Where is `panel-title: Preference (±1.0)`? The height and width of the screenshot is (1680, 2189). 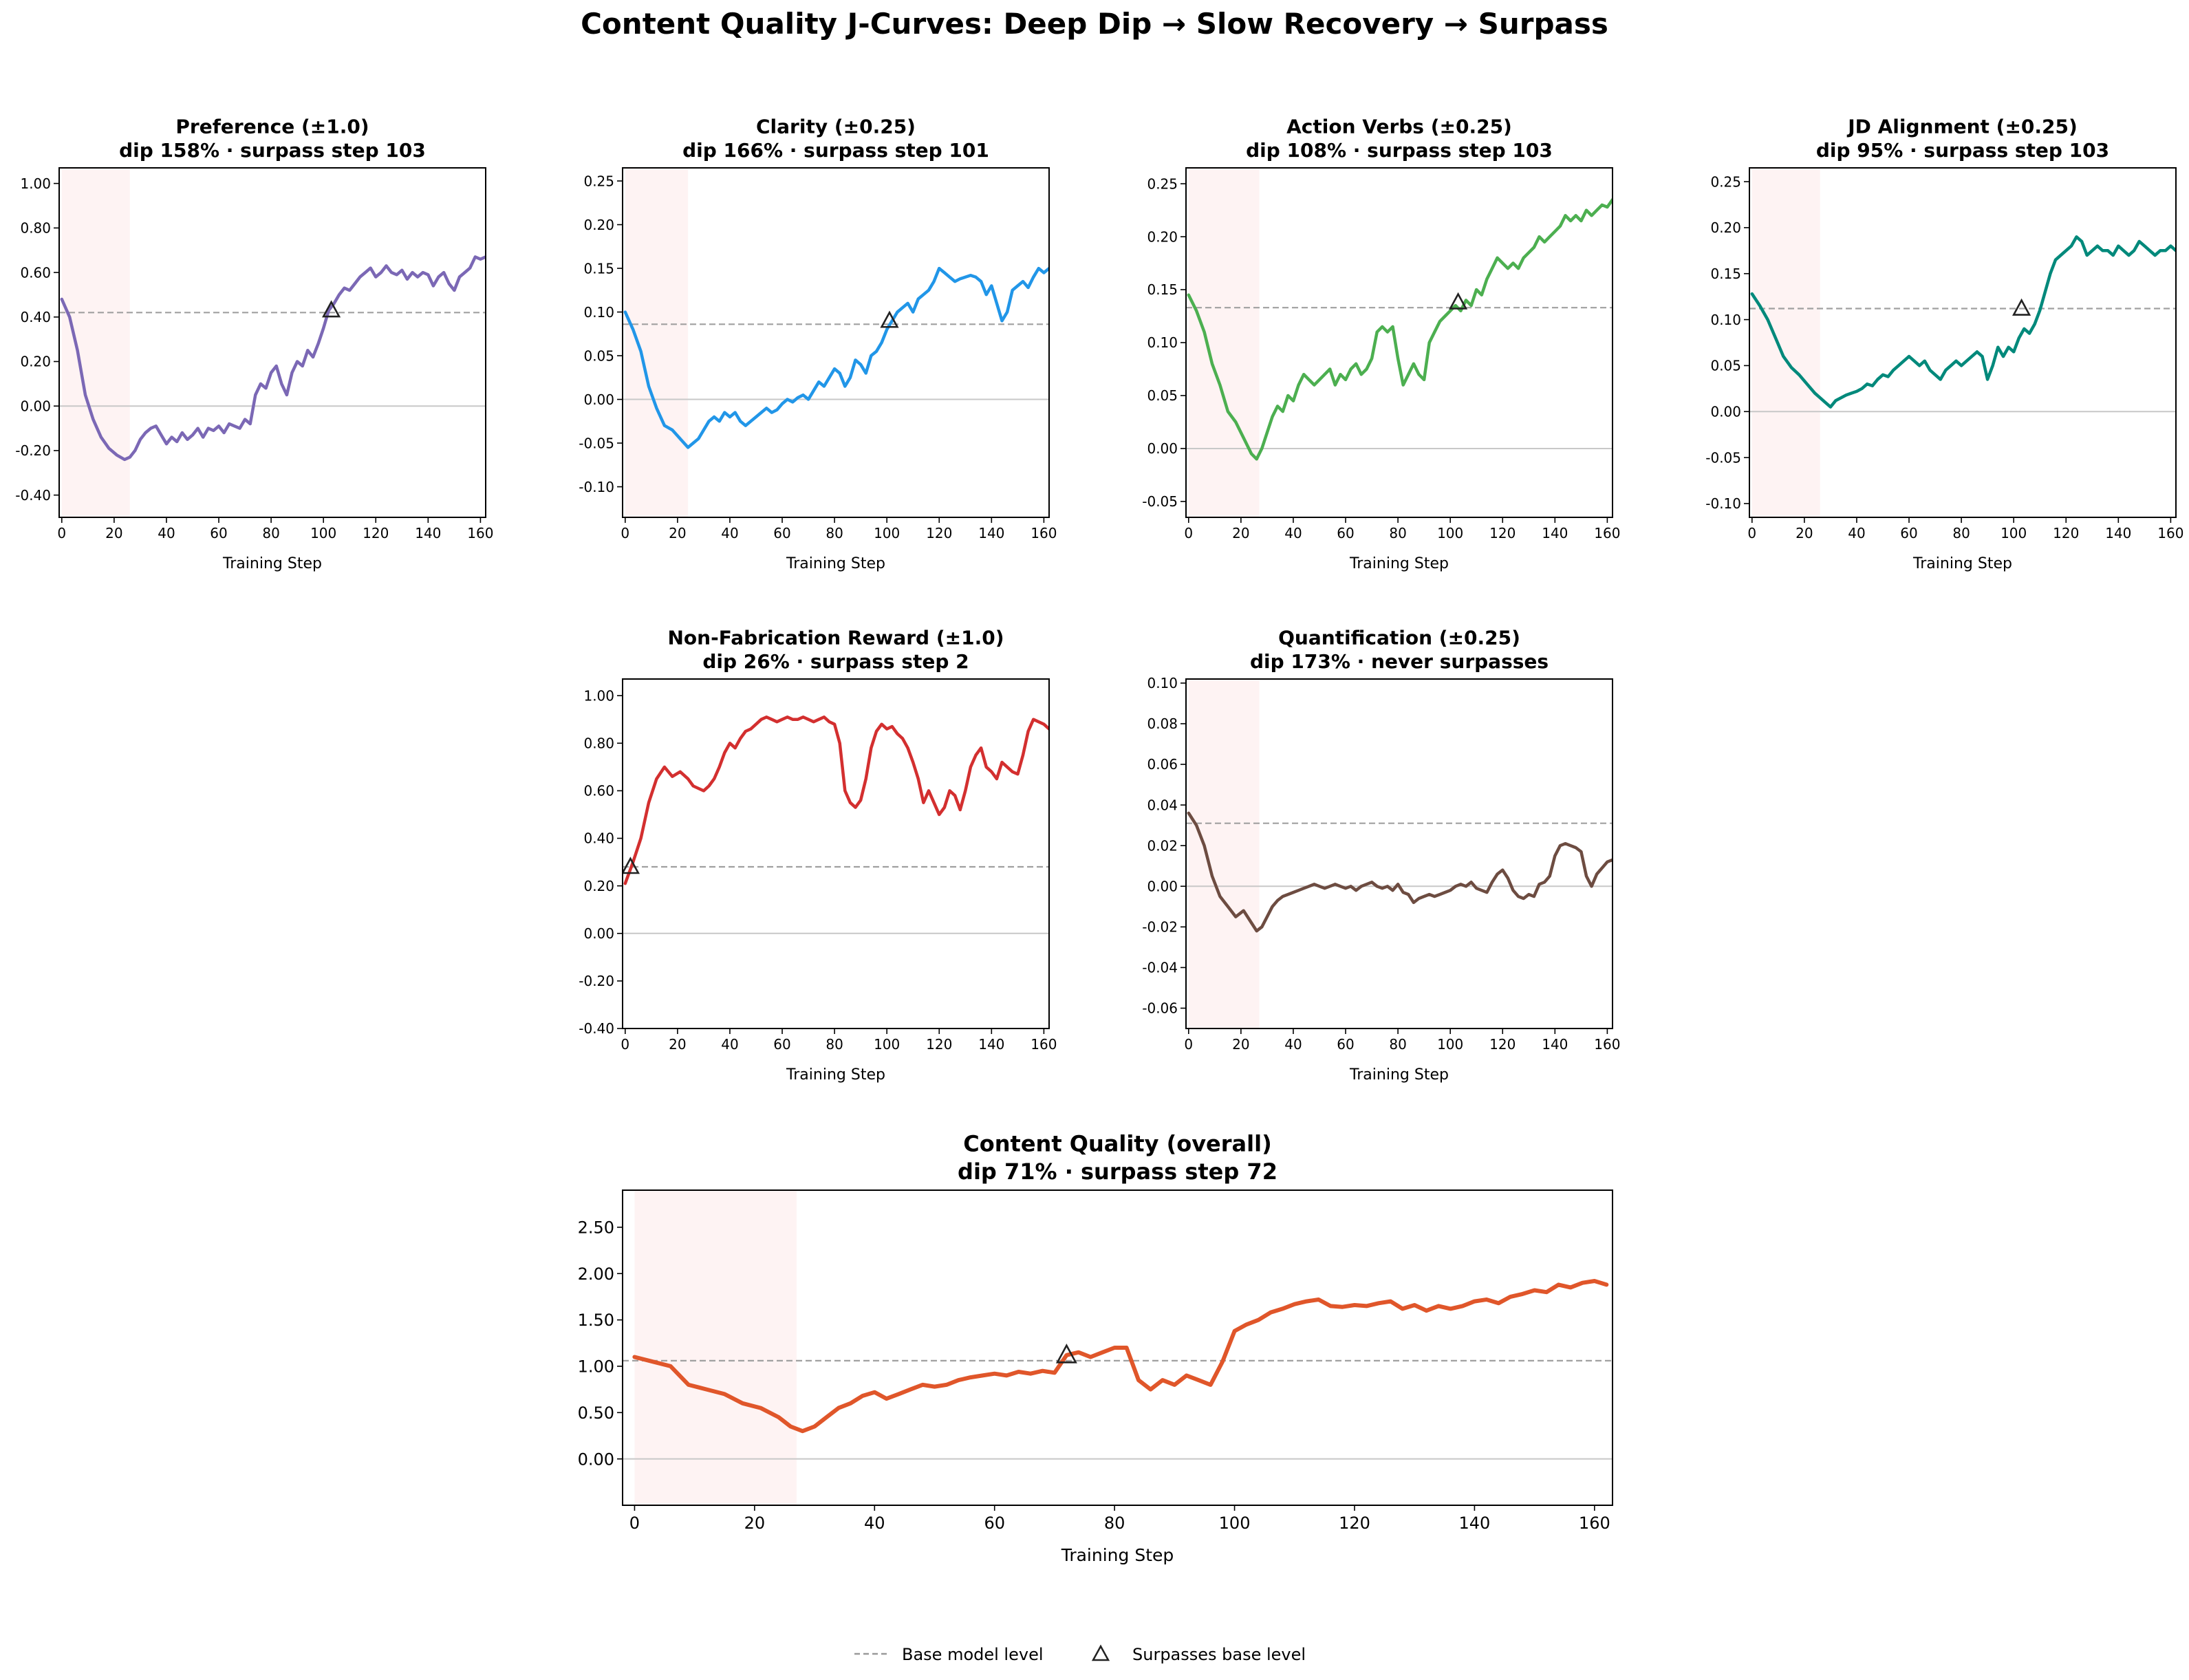 panel-title: Preference (±1.0) is located at coordinates (272, 126).